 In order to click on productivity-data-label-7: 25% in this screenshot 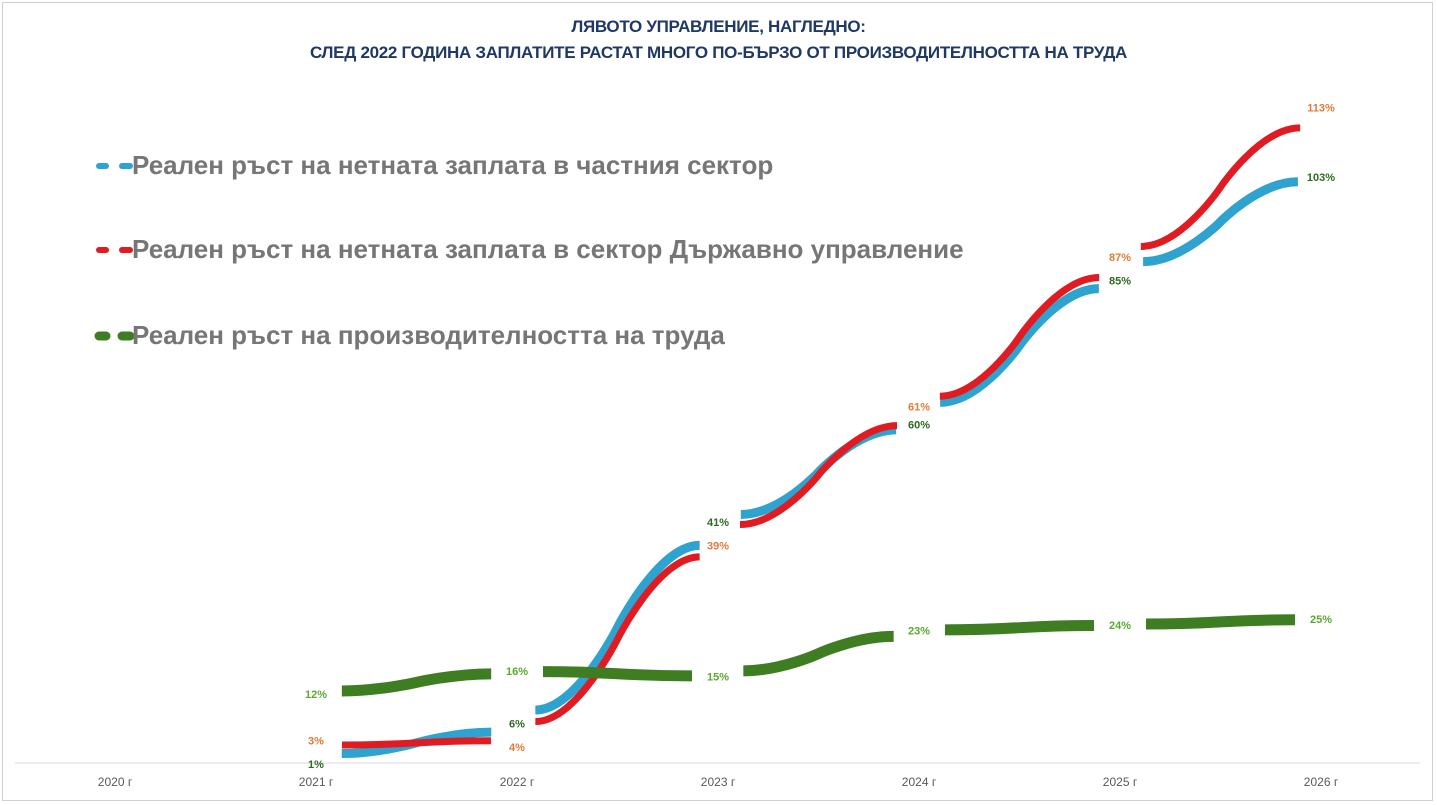, I will do `click(1321, 620)`.